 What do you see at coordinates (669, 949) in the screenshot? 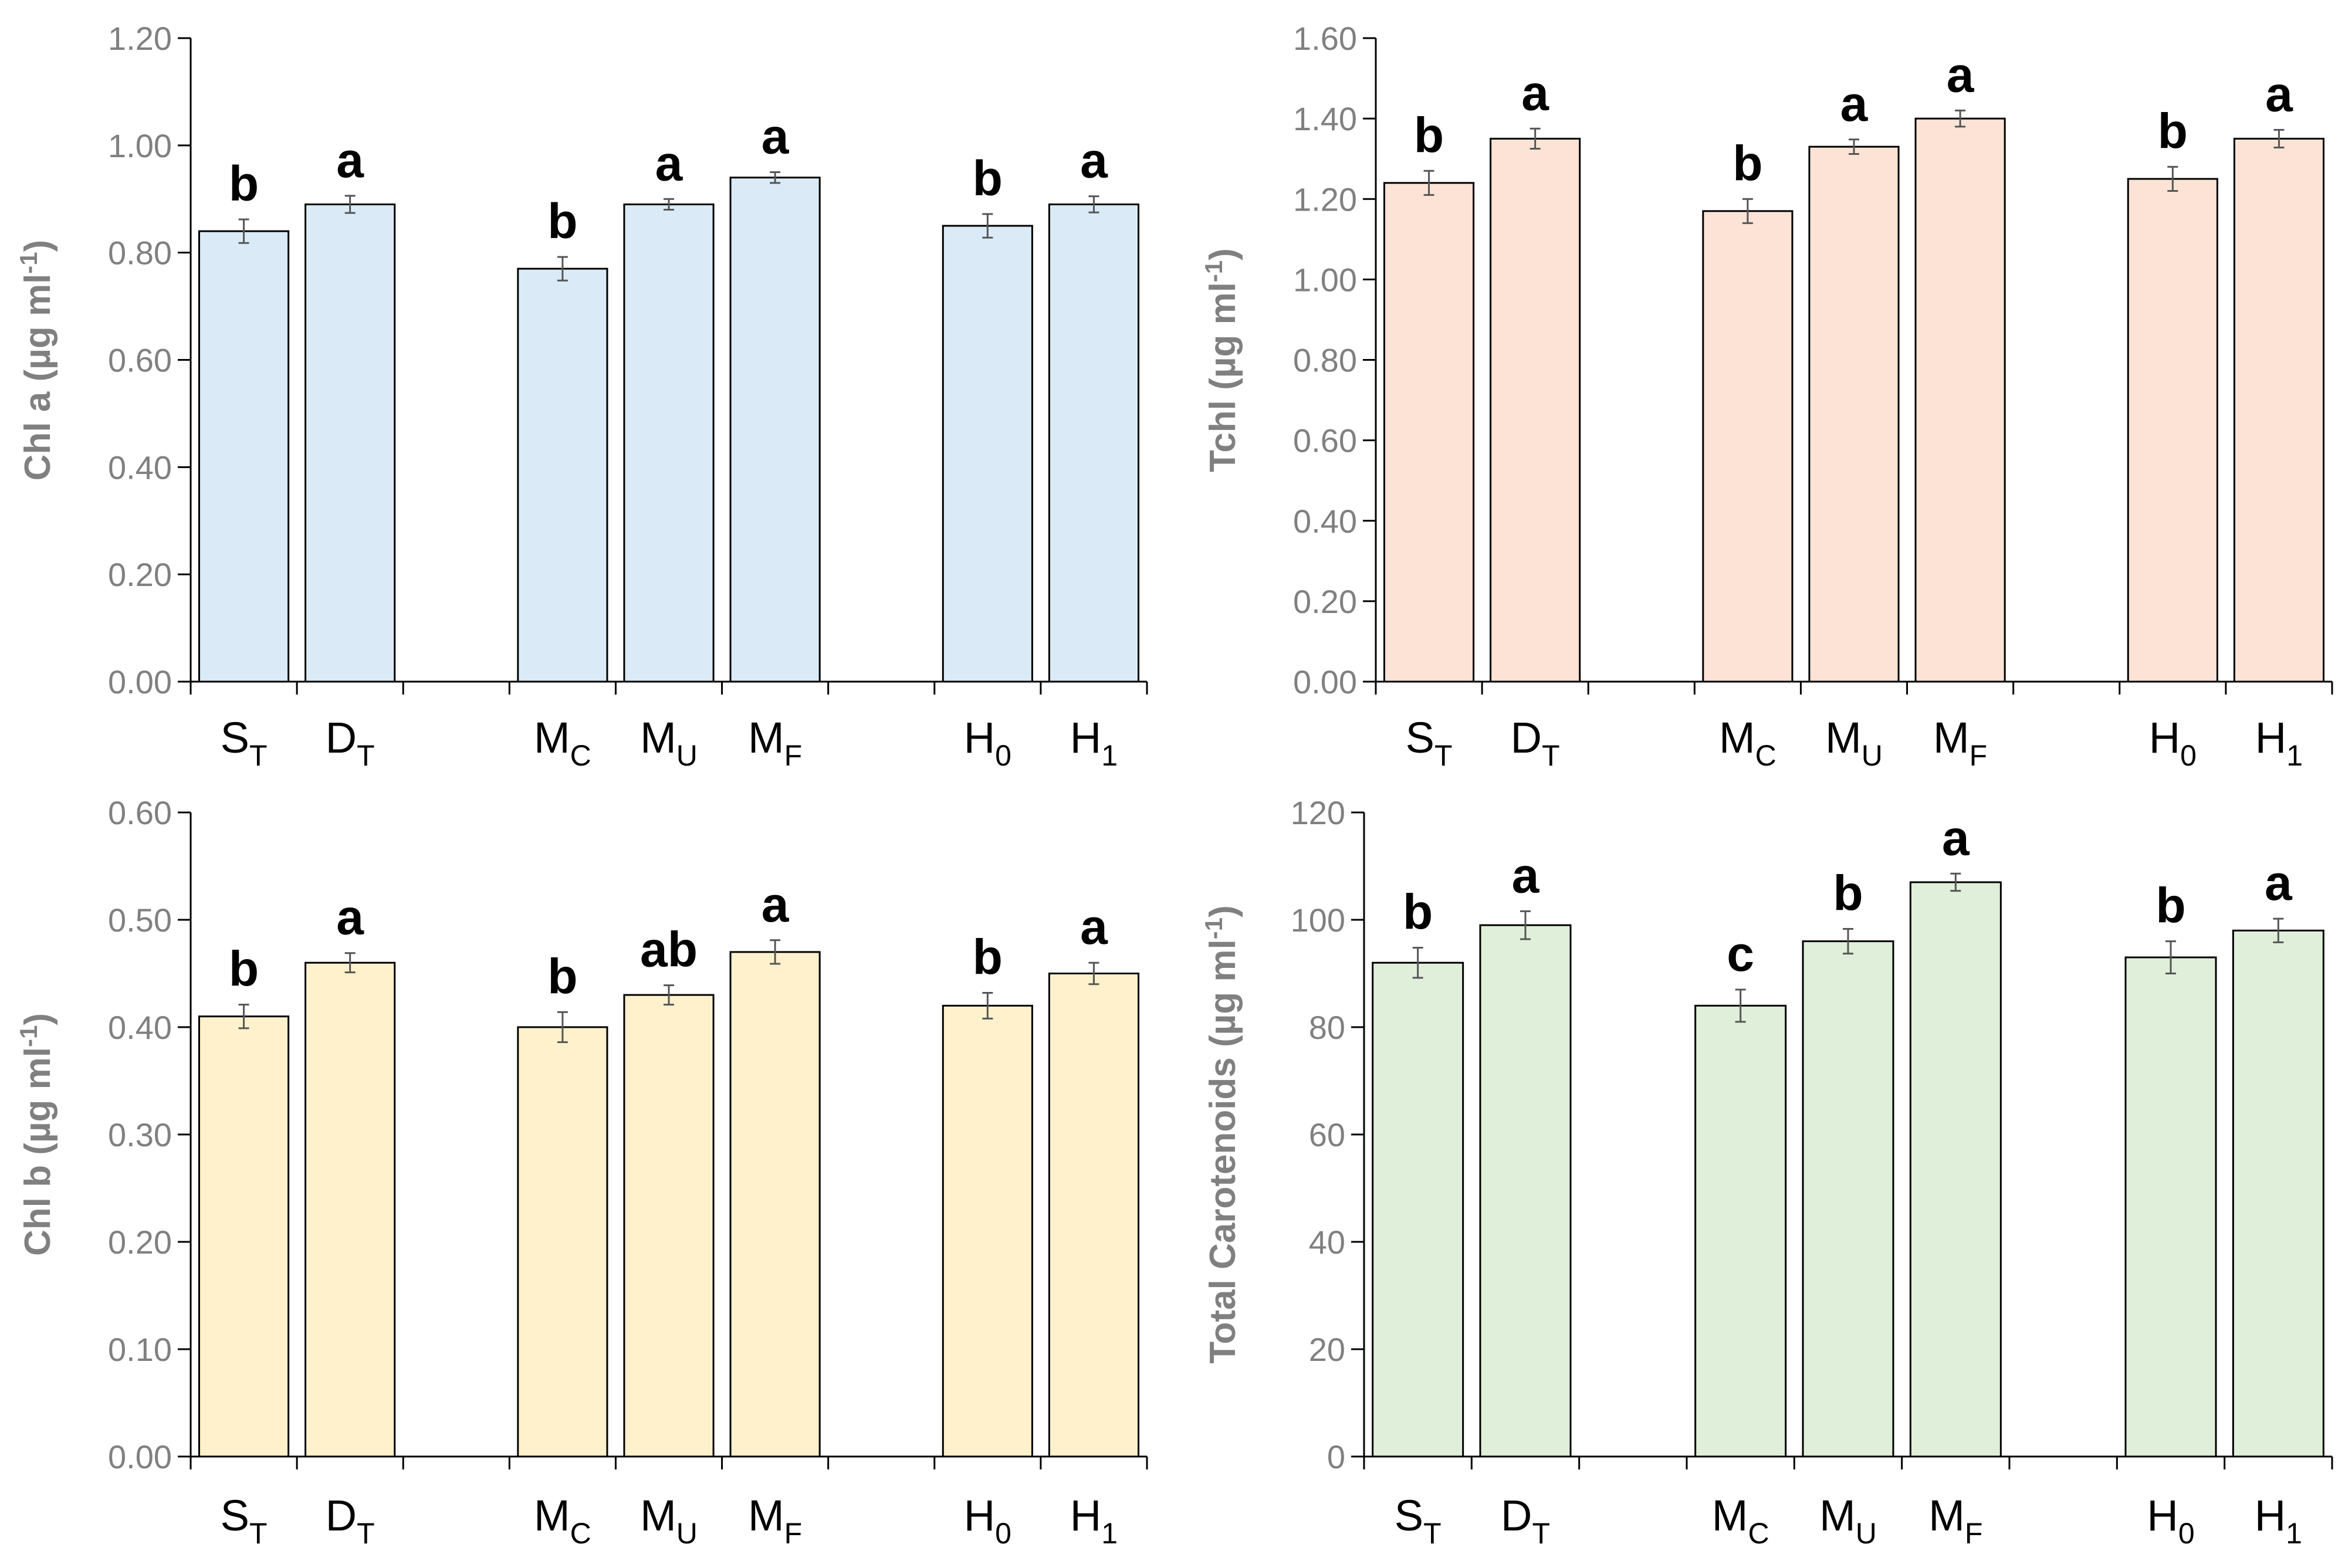
I see `significance-letter: ab` at bounding box center [669, 949].